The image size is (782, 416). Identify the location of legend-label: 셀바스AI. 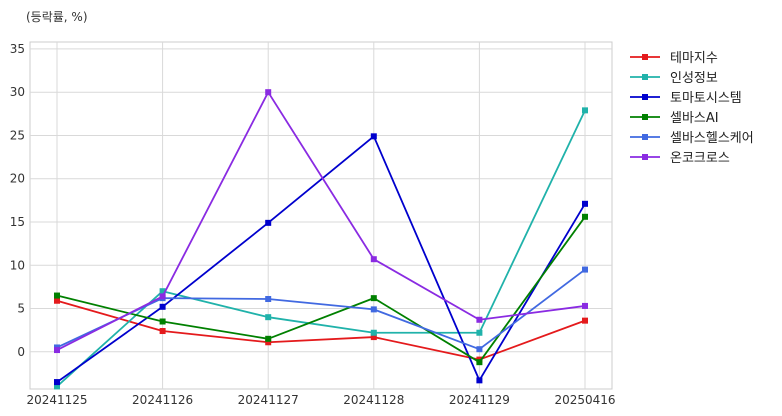
(694, 118).